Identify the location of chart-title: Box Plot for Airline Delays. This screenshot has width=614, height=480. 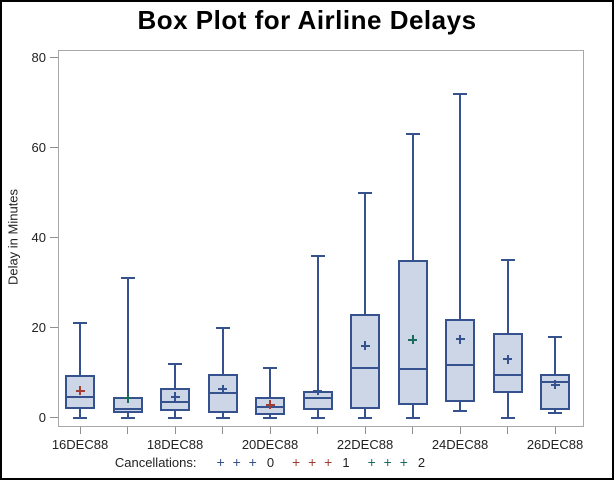
(307, 20).